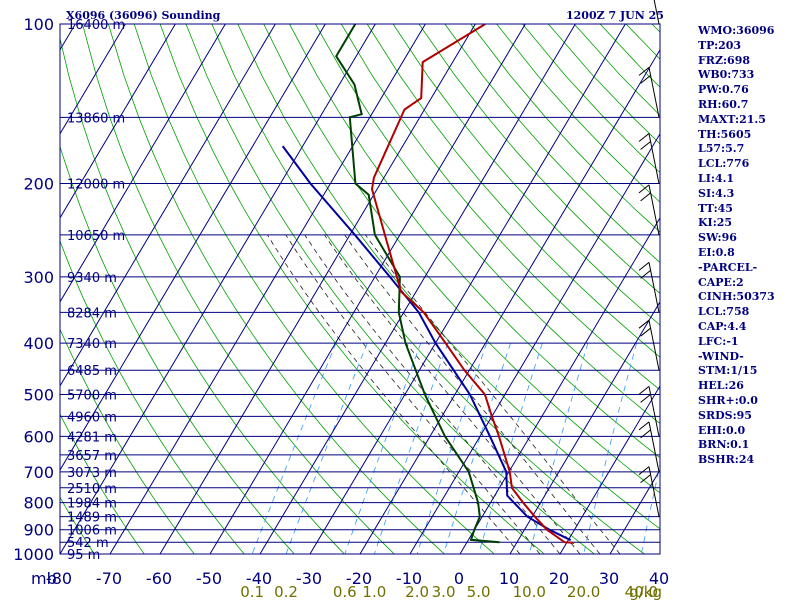 This screenshot has width=800, height=600. Describe the element at coordinates (529, 591) in the screenshot. I see `mixing-ratio-label: 10.0` at that location.